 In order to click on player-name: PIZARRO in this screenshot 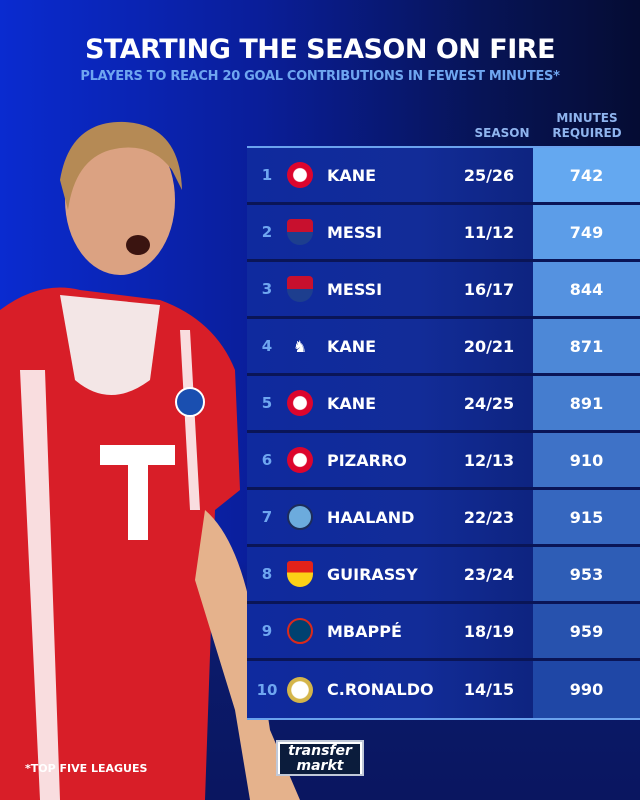, I will do `click(367, 460)`.